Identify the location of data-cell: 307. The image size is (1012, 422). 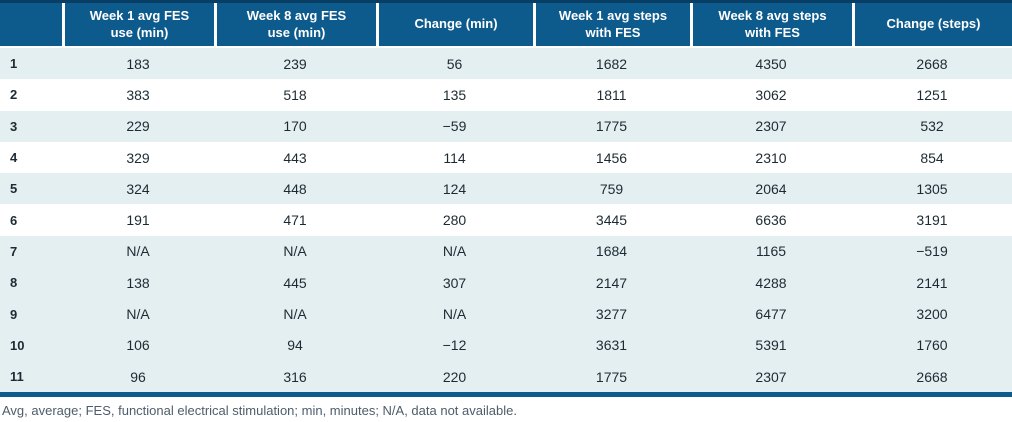
(454, 283).